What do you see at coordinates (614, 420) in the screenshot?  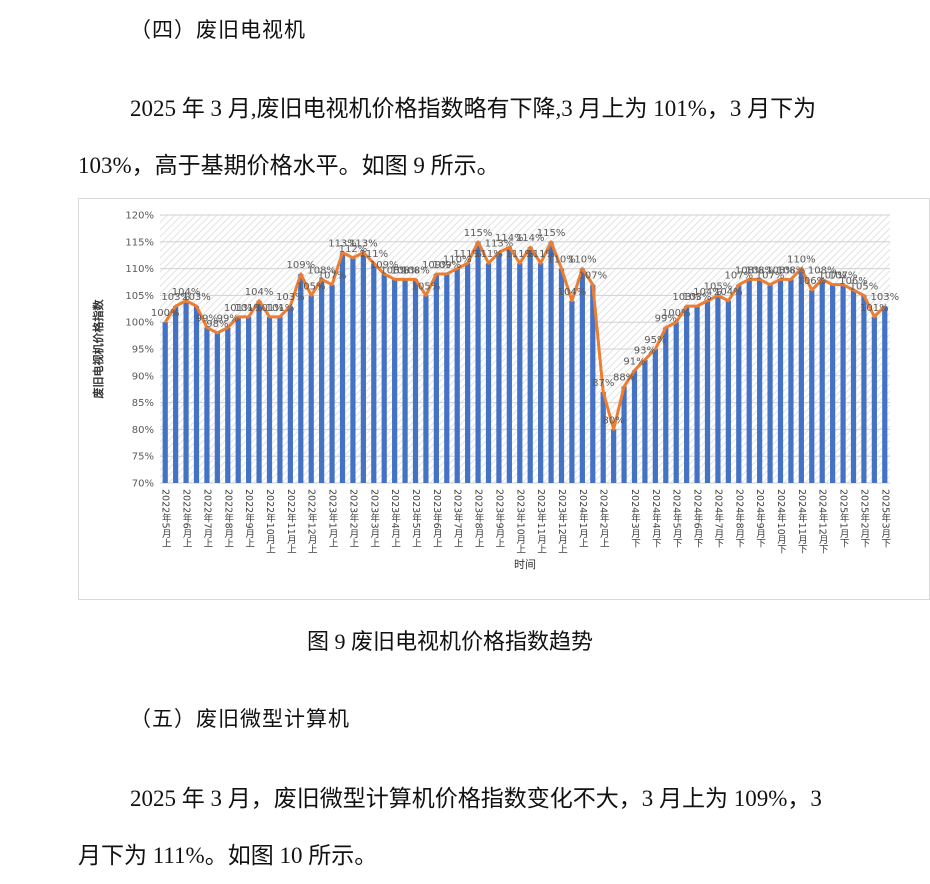 I see `data-label: 80%` at bounding box center [614, 420].